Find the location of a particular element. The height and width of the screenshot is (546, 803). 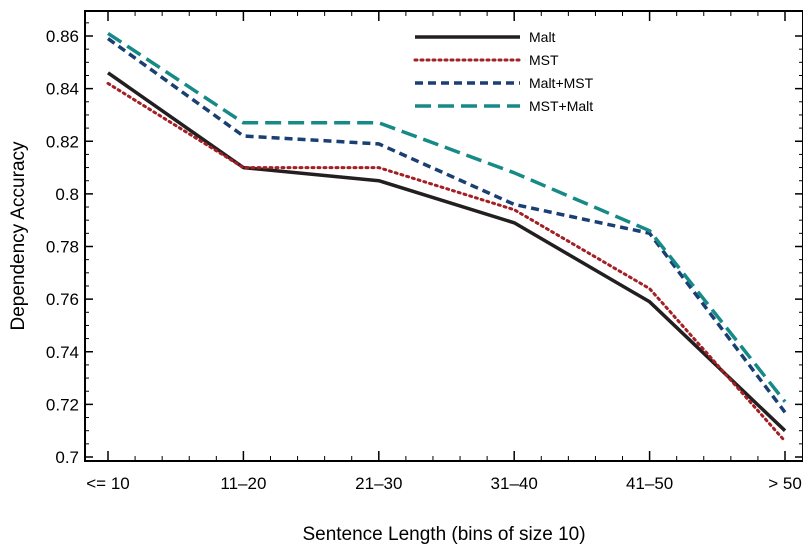

x-tick-label: 41–50 is located at coordinates (649, 483).